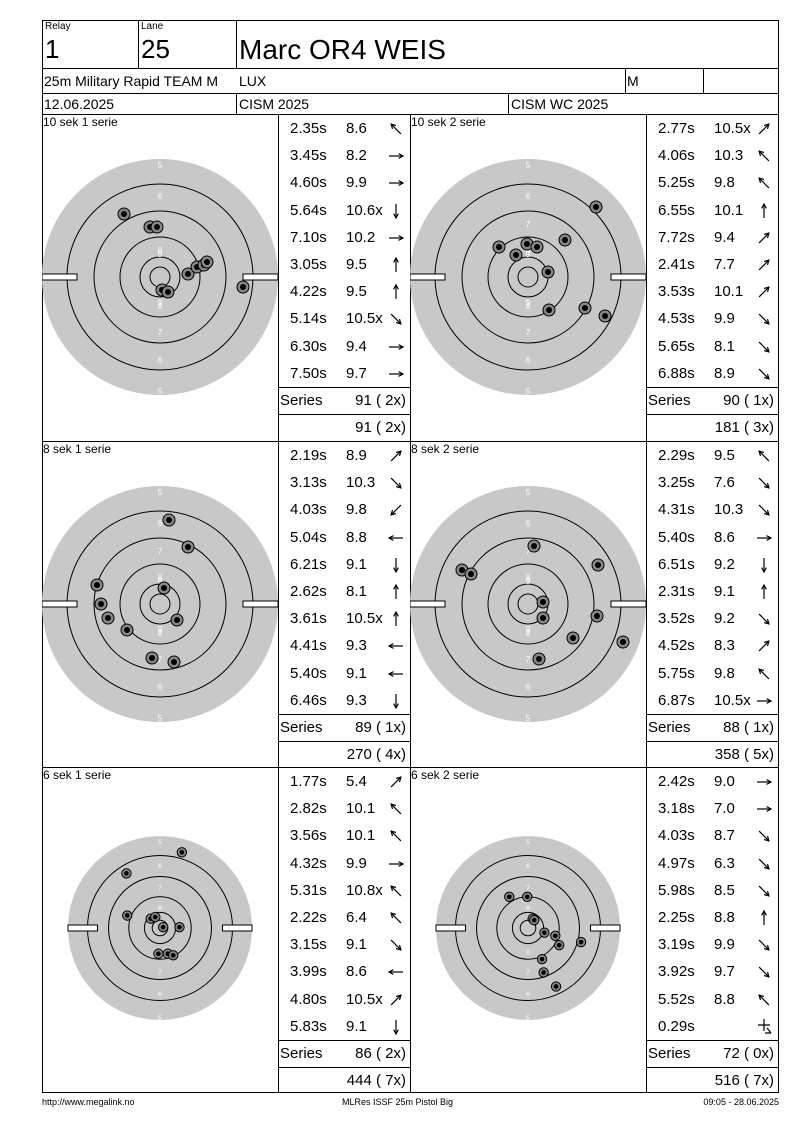 The height and width of the screenshot is (1130, 800). Describe the element at coordinates (344, 510) in the screenshot. I see `shot-row: 4.03s 9.8` at that location.